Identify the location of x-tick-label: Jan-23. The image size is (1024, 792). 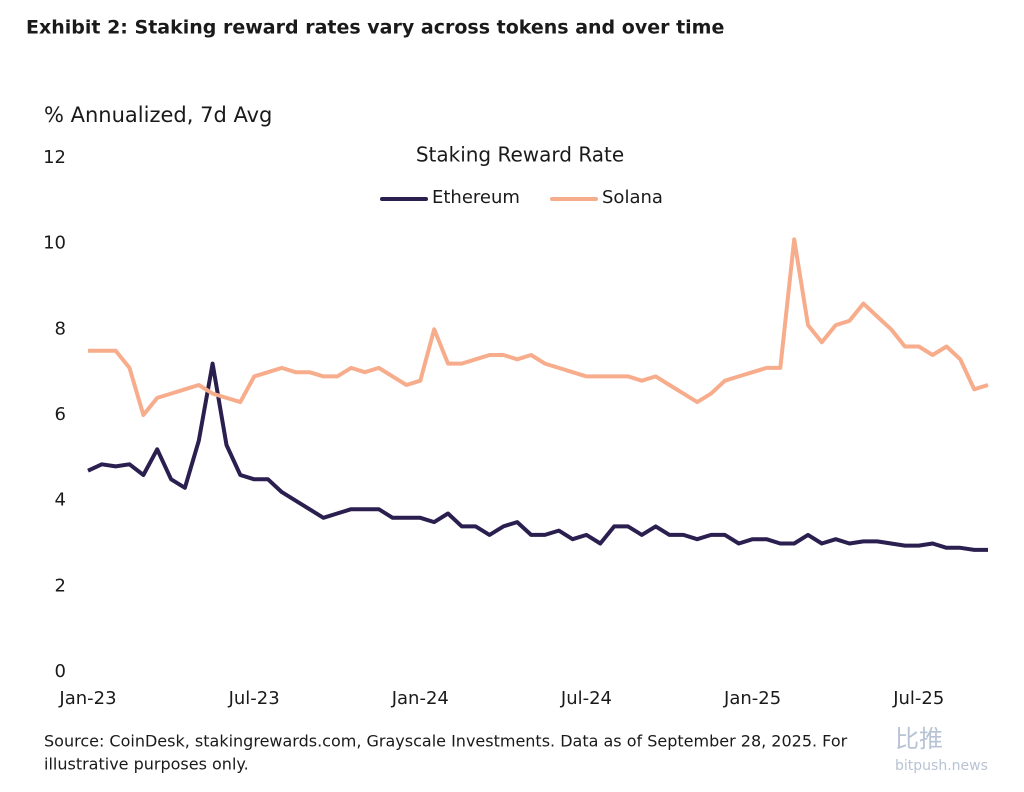
(87, 698).